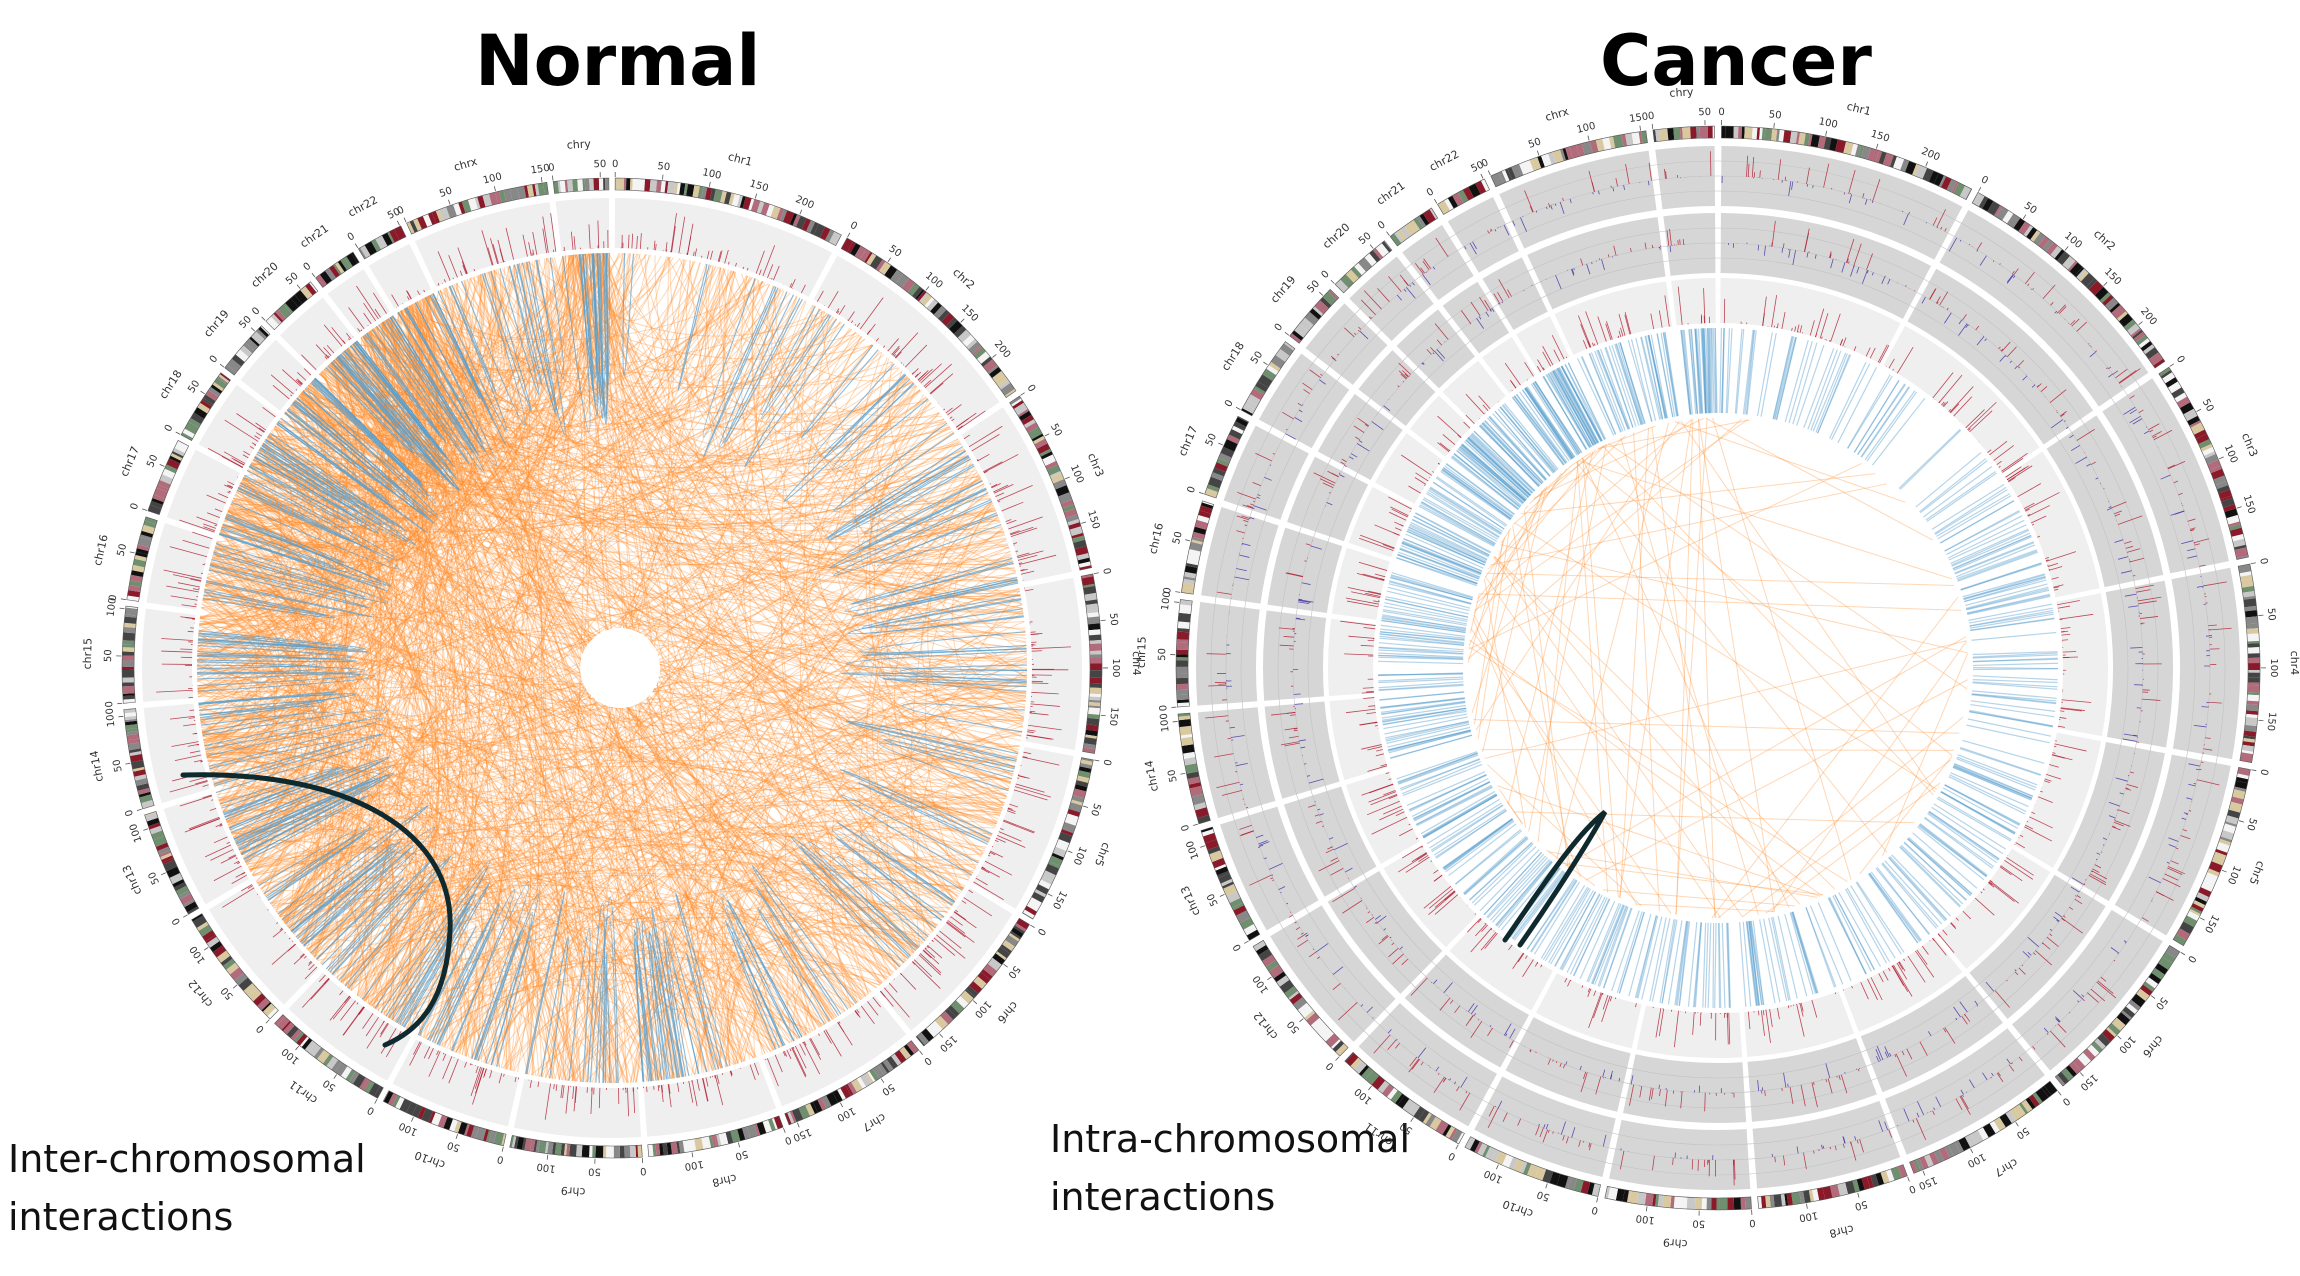  What do you see at coordinates (1693, 302) in the screenshot?
I see `cancer-inner-track-segment` at bounding box center [1693, 302].